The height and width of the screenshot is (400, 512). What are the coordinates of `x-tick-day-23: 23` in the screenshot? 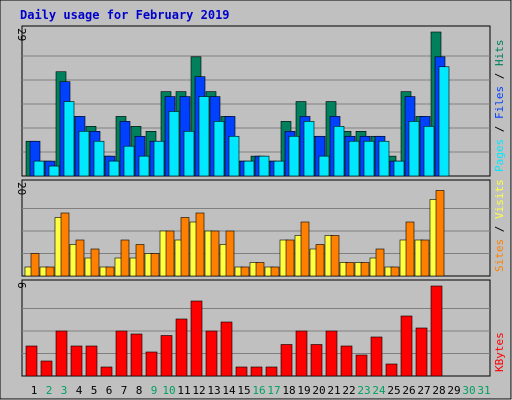 It's located at (363, 390).